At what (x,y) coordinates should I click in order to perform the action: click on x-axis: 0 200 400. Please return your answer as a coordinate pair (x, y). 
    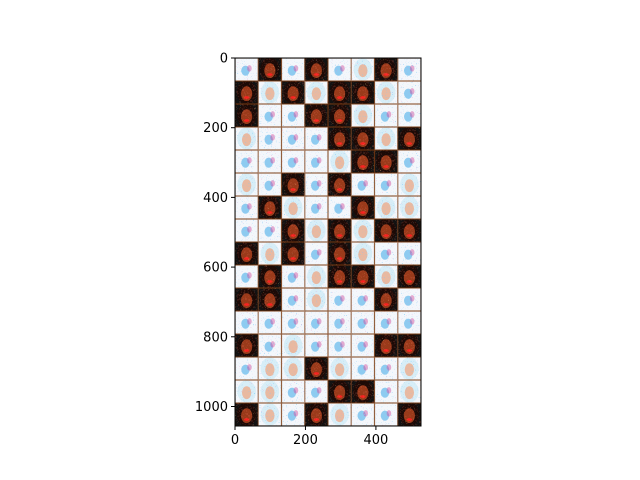
    Looking at the image, I should click on (309, 437).